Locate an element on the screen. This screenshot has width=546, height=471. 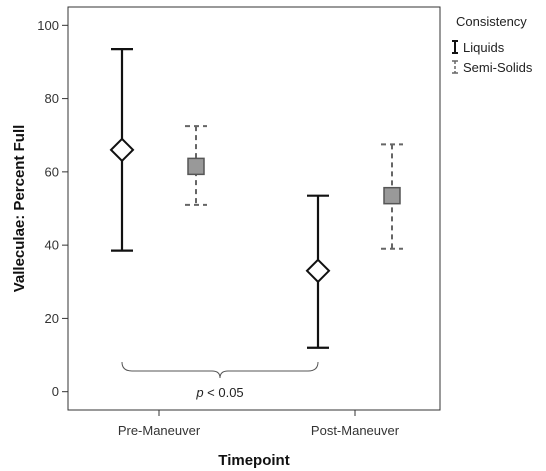
significance-bracket is located at coordinates (220, 370).